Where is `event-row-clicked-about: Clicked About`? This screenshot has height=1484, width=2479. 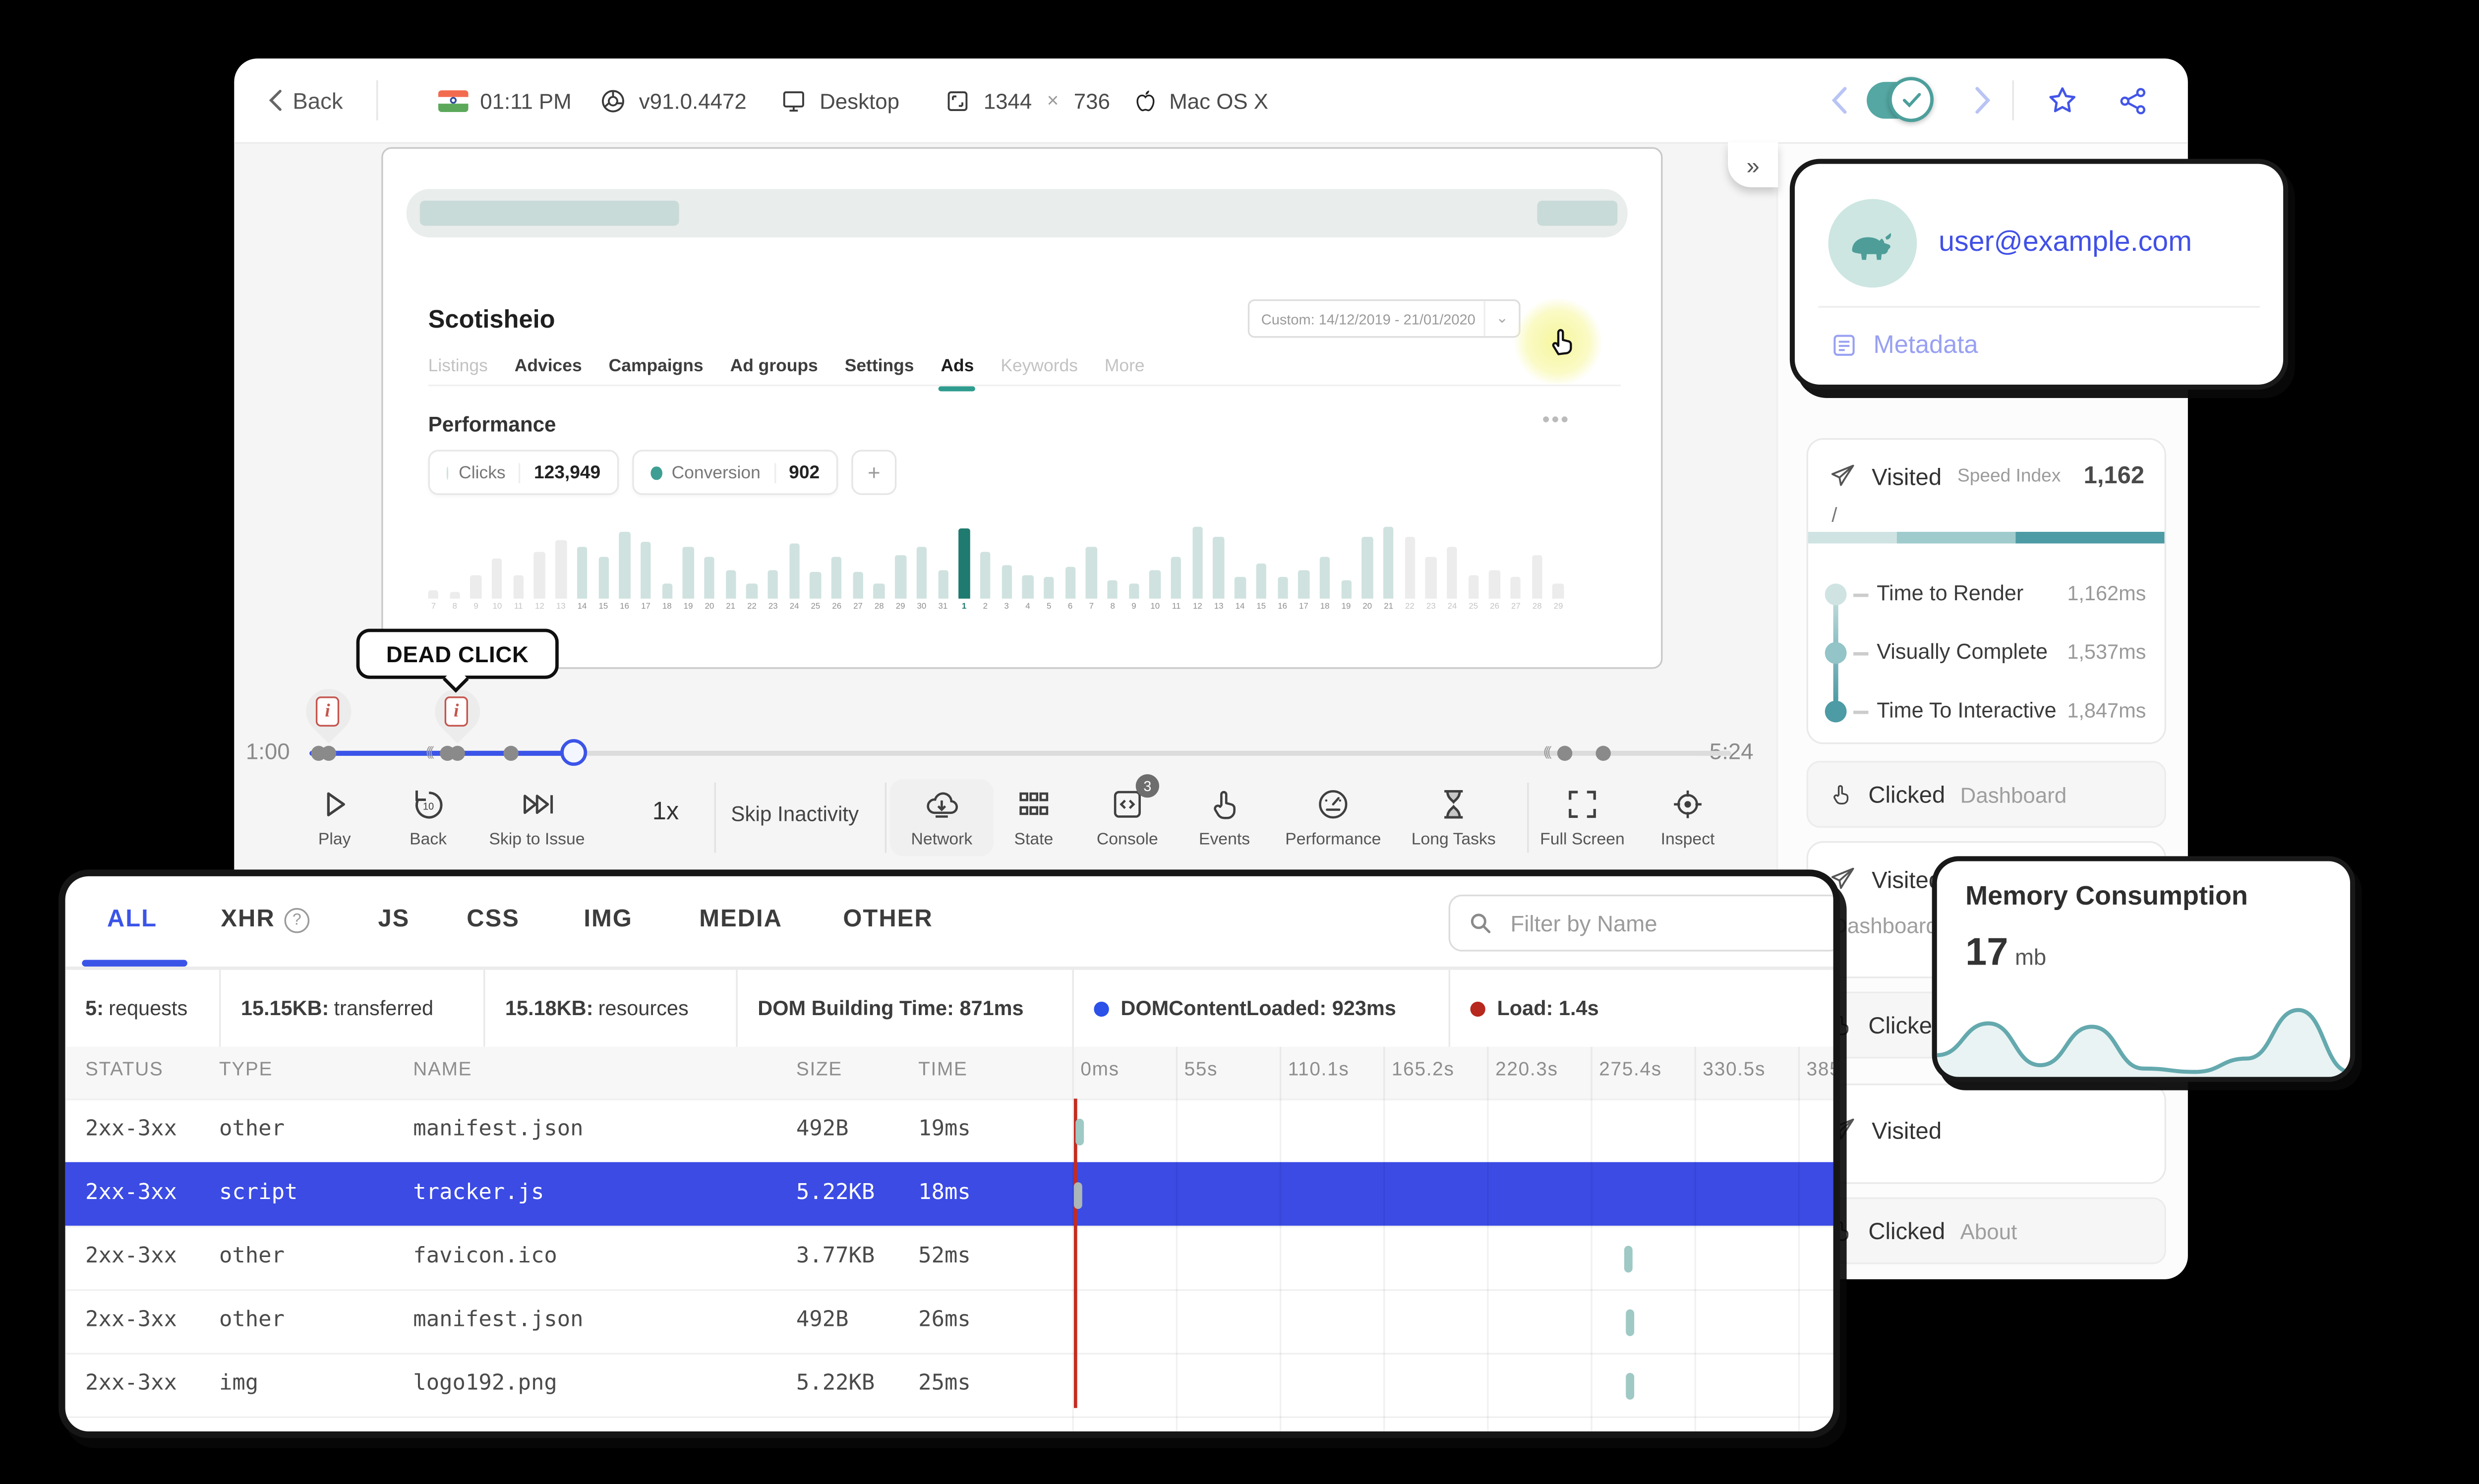
event-row-clicked-about: Clicked About is located at coordinates (1986, 1230).